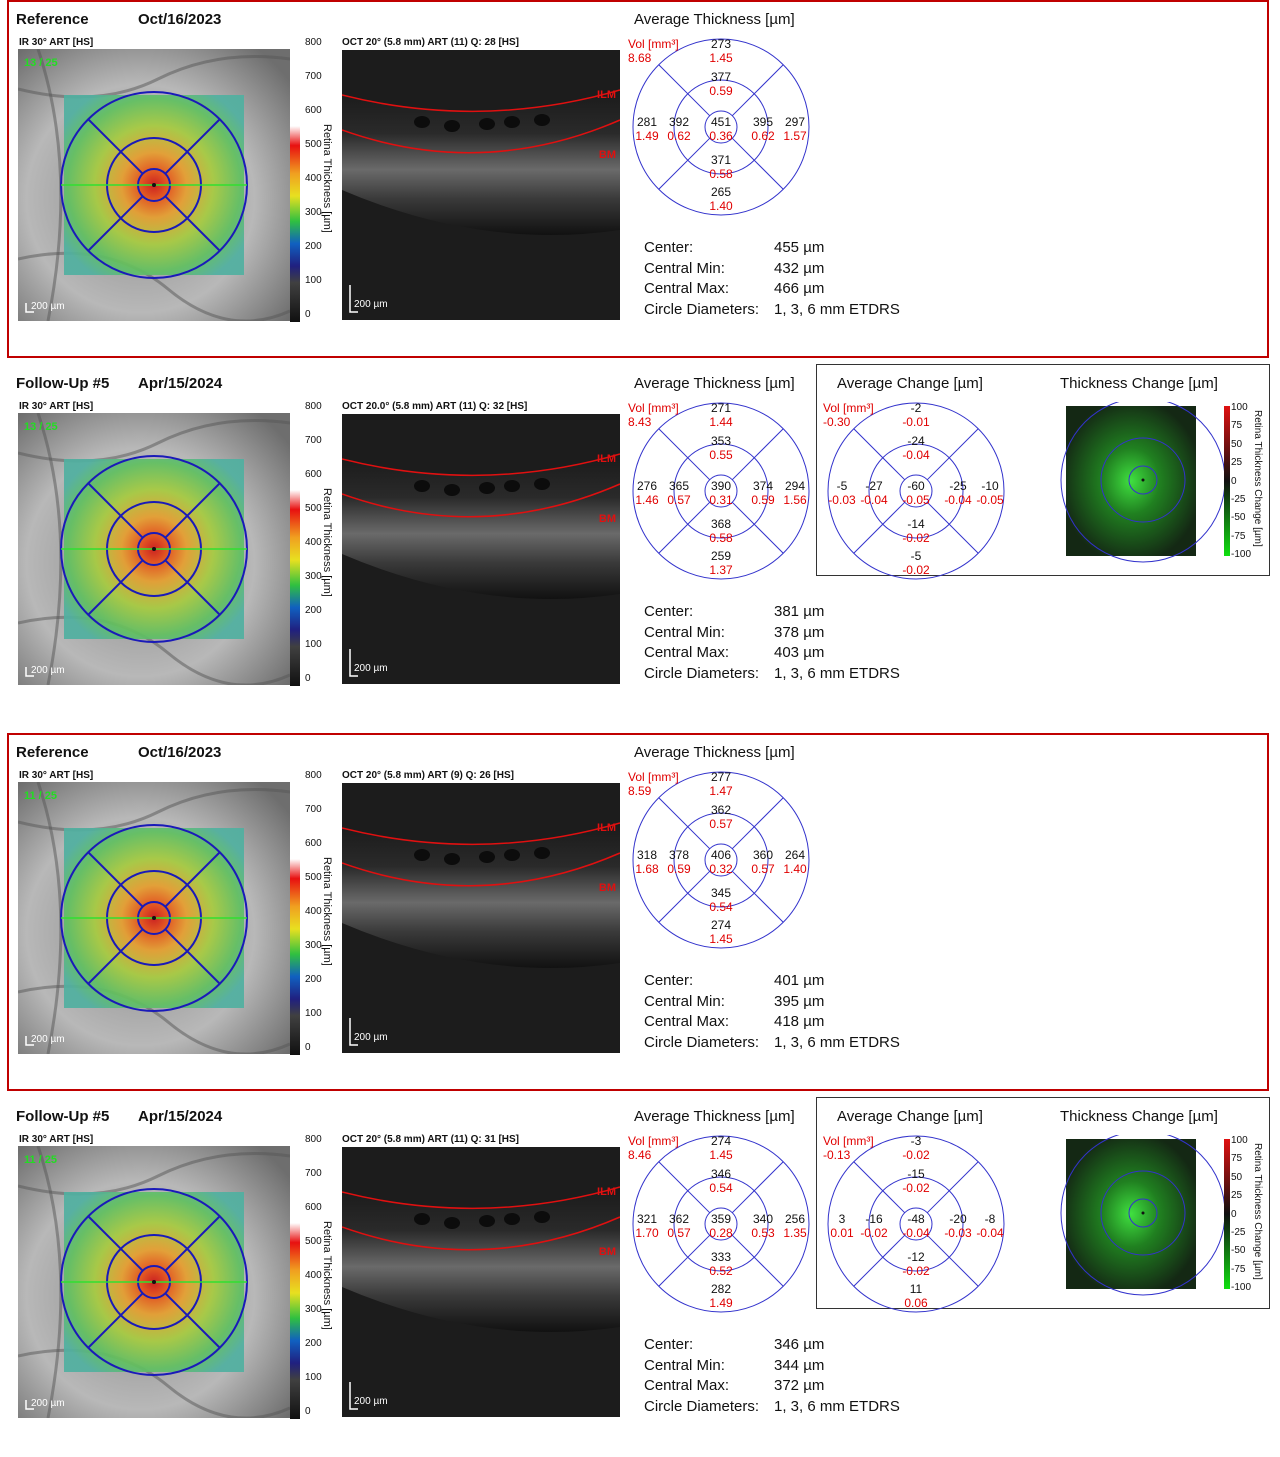  What do you see at coordinates (48, 1039) in the screenshot?
I see `scale-label: 200 µm` at bounding box center [48, 1039].